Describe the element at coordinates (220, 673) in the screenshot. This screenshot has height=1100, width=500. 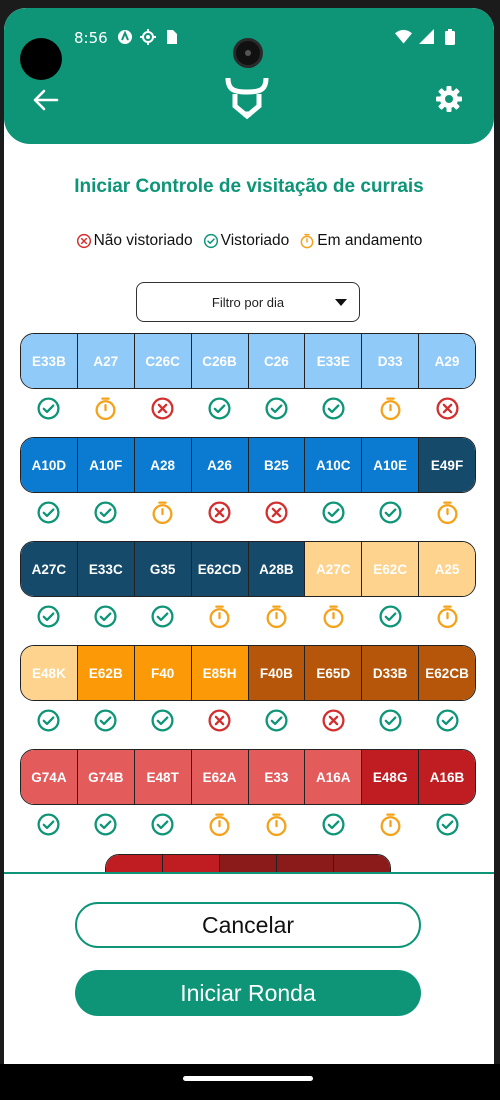
I see `pen-cell: E85H` at that location.